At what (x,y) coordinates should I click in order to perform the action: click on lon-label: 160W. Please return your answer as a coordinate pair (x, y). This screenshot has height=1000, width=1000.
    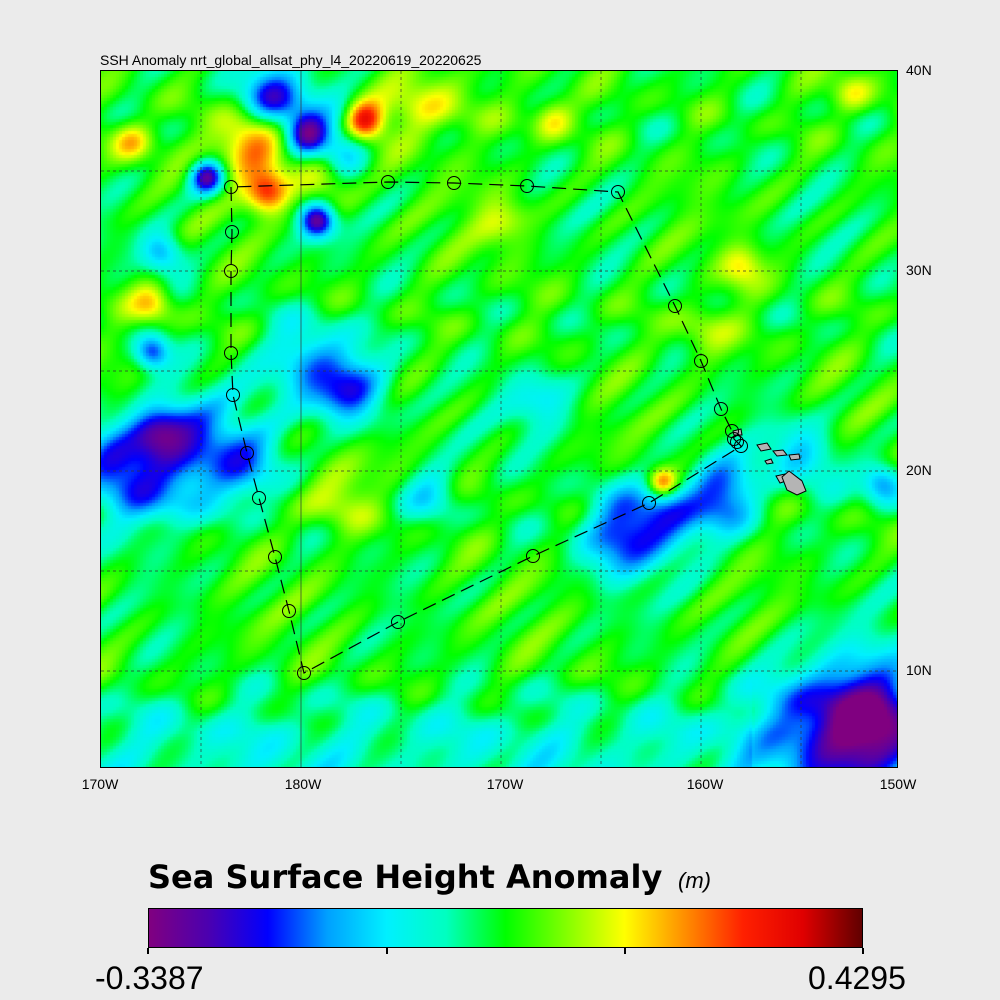
    Looking at the image, I should click on (705, 784).